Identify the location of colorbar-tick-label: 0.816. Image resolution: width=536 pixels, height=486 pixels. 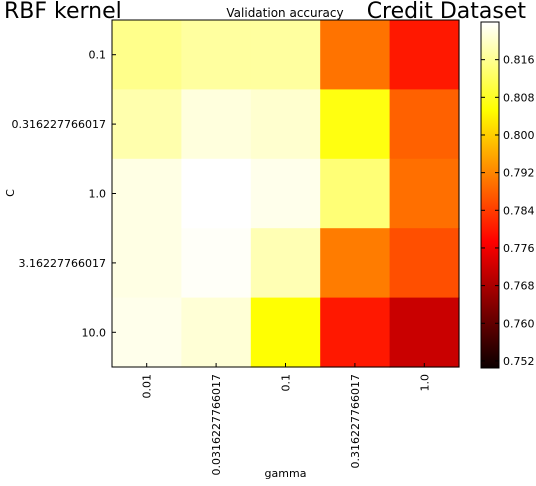
(519, 60).